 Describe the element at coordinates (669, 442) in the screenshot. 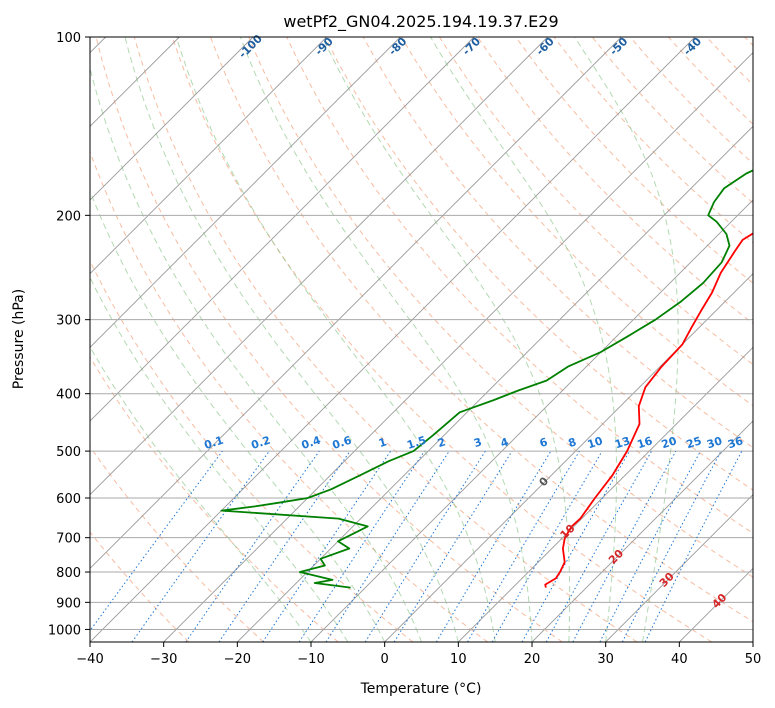

I see `mixing-ratio-label: 20` at that location.